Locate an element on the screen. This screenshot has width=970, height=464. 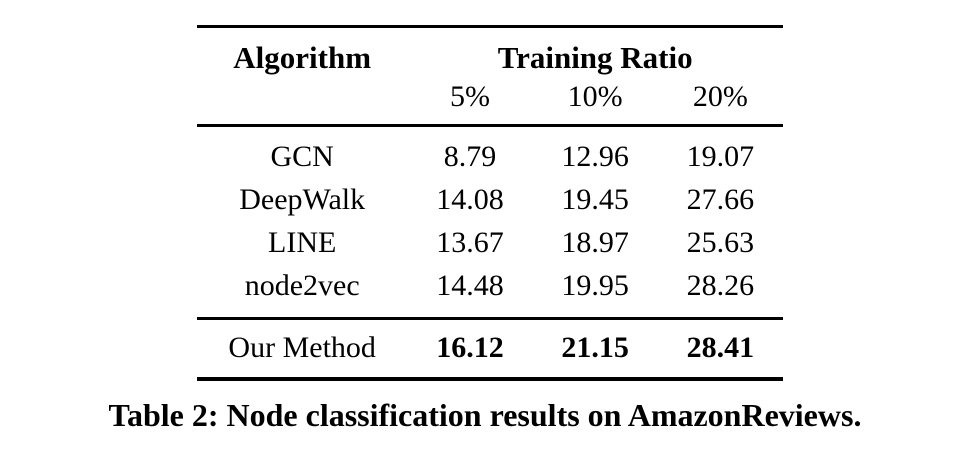
algorithm-name: Our Method is located at coordinates (302, 347).